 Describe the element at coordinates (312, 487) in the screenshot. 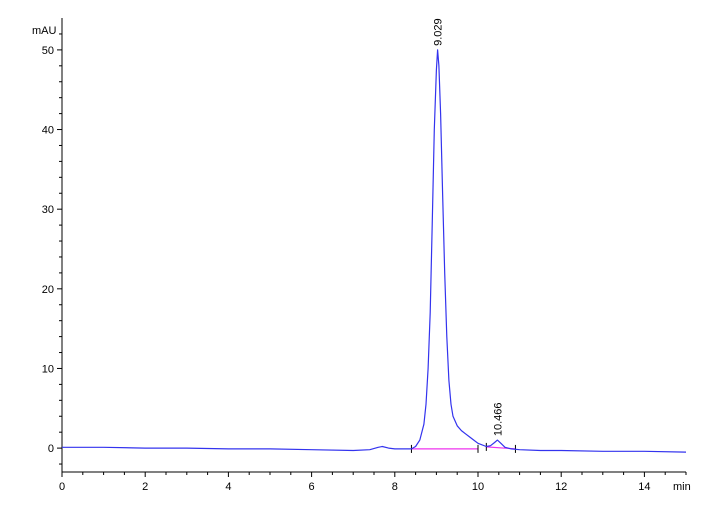

I see `x-tick-label: 6` at that location.